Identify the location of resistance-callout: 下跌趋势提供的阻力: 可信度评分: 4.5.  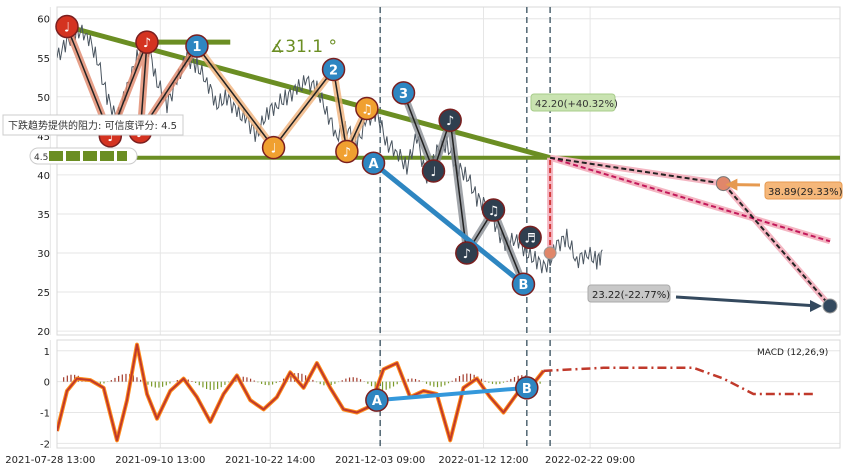
(93, 125).